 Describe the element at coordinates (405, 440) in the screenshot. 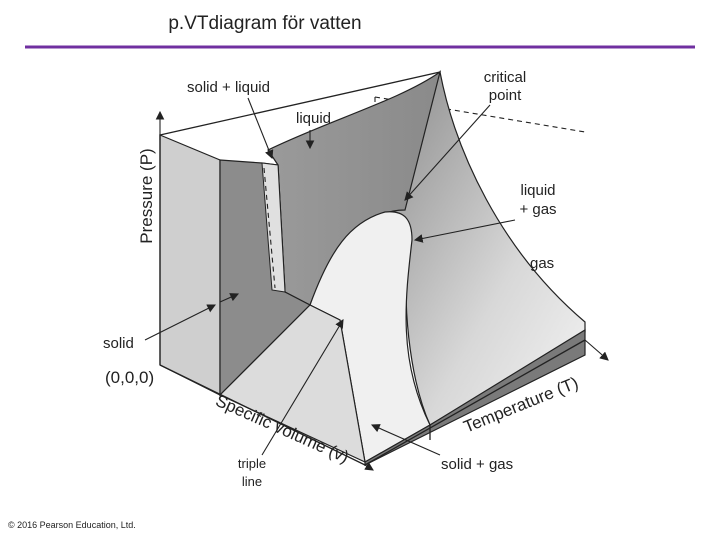

I see `arrow-solid-gas` at that location.